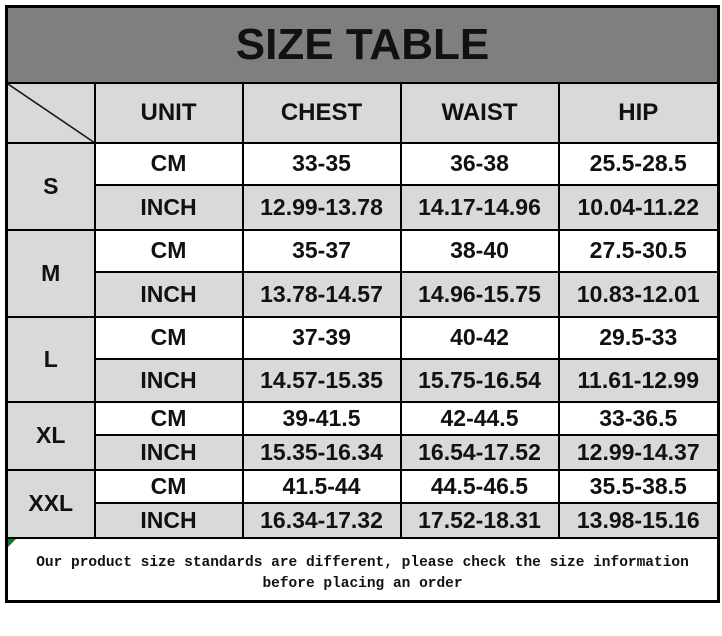  Describe the element at coordinates (362, 583) in the screenshot. I see `footer-note-line2: before placing an order` at that location.